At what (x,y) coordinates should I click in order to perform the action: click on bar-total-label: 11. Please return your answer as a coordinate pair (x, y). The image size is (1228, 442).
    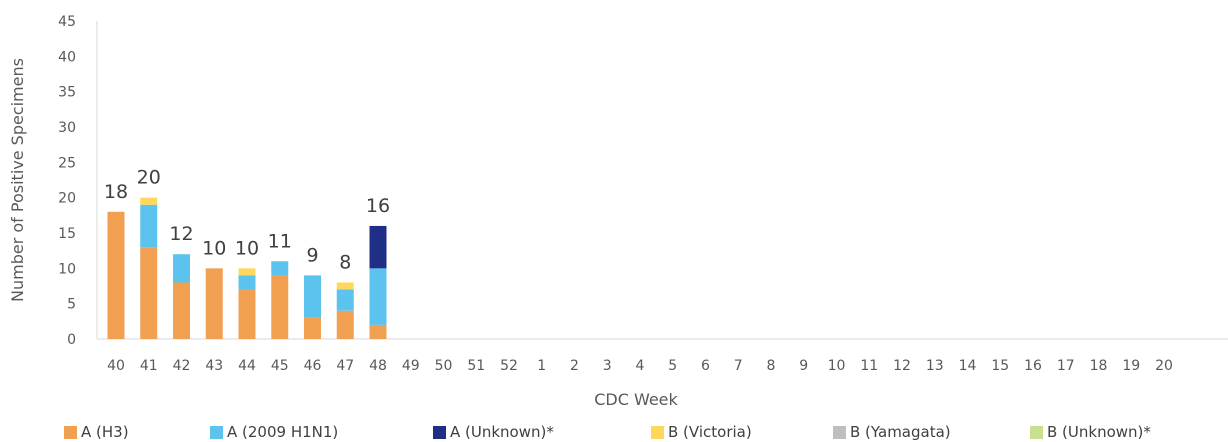
    Looking at the image, I should click on (280, 241).